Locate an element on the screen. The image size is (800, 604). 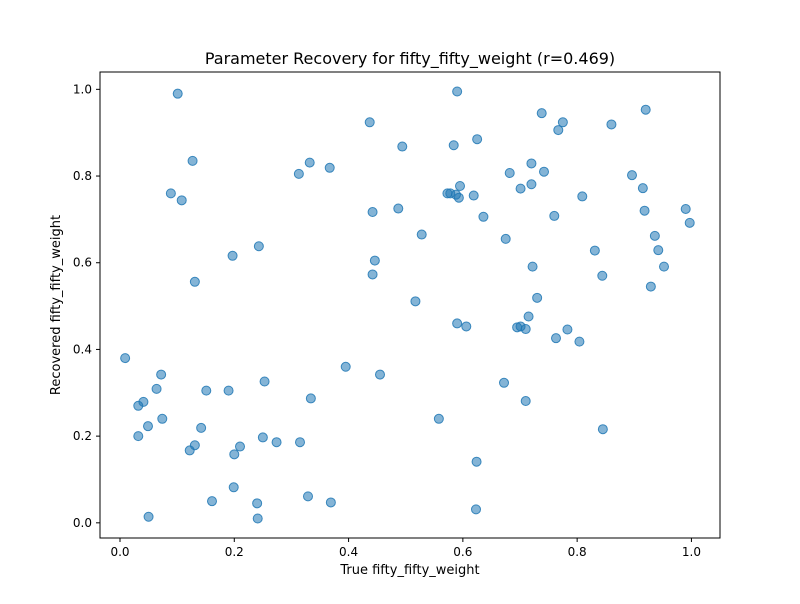
x-tick-label: 0.2 is located at coordinates (234, 552).